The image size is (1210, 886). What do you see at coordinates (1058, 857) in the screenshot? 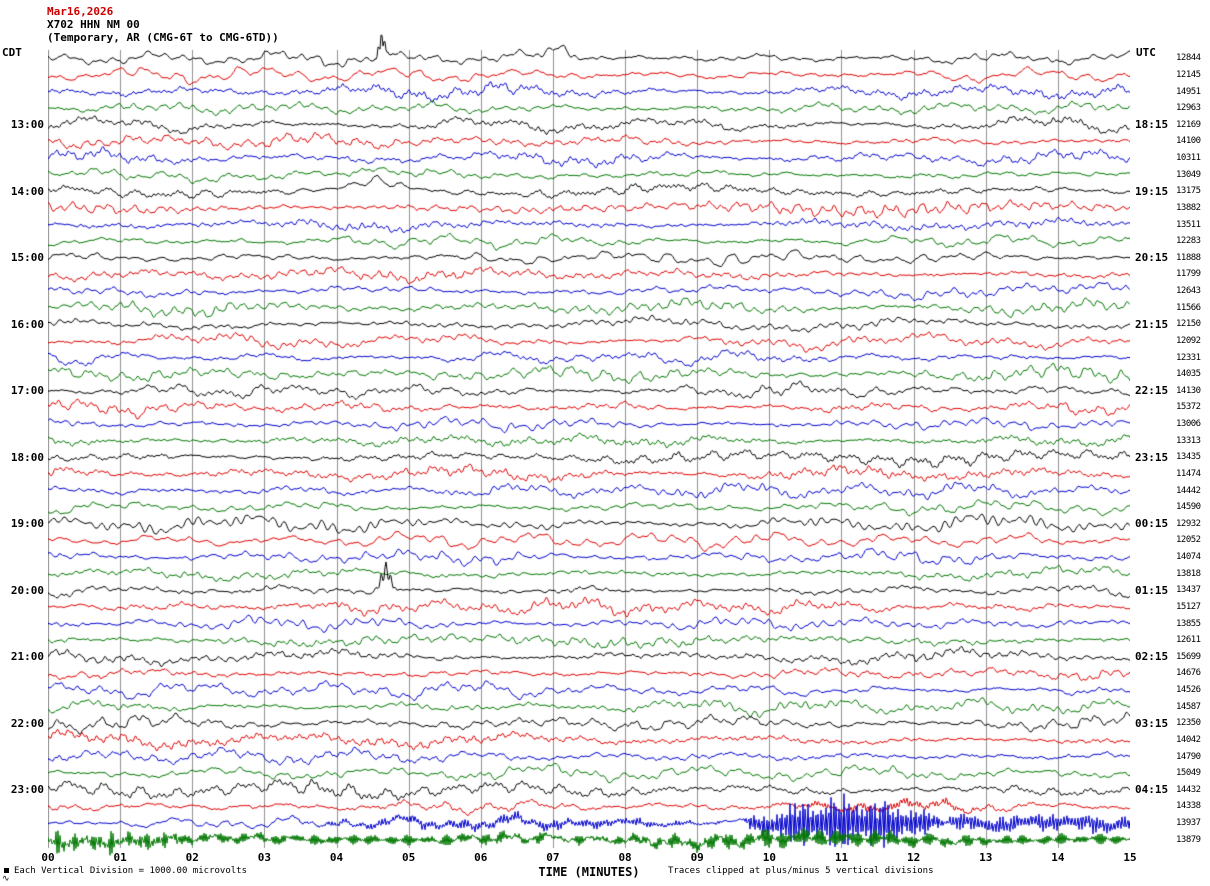
I see `x-tick-label: 14` at bounding box center [1058, 857].